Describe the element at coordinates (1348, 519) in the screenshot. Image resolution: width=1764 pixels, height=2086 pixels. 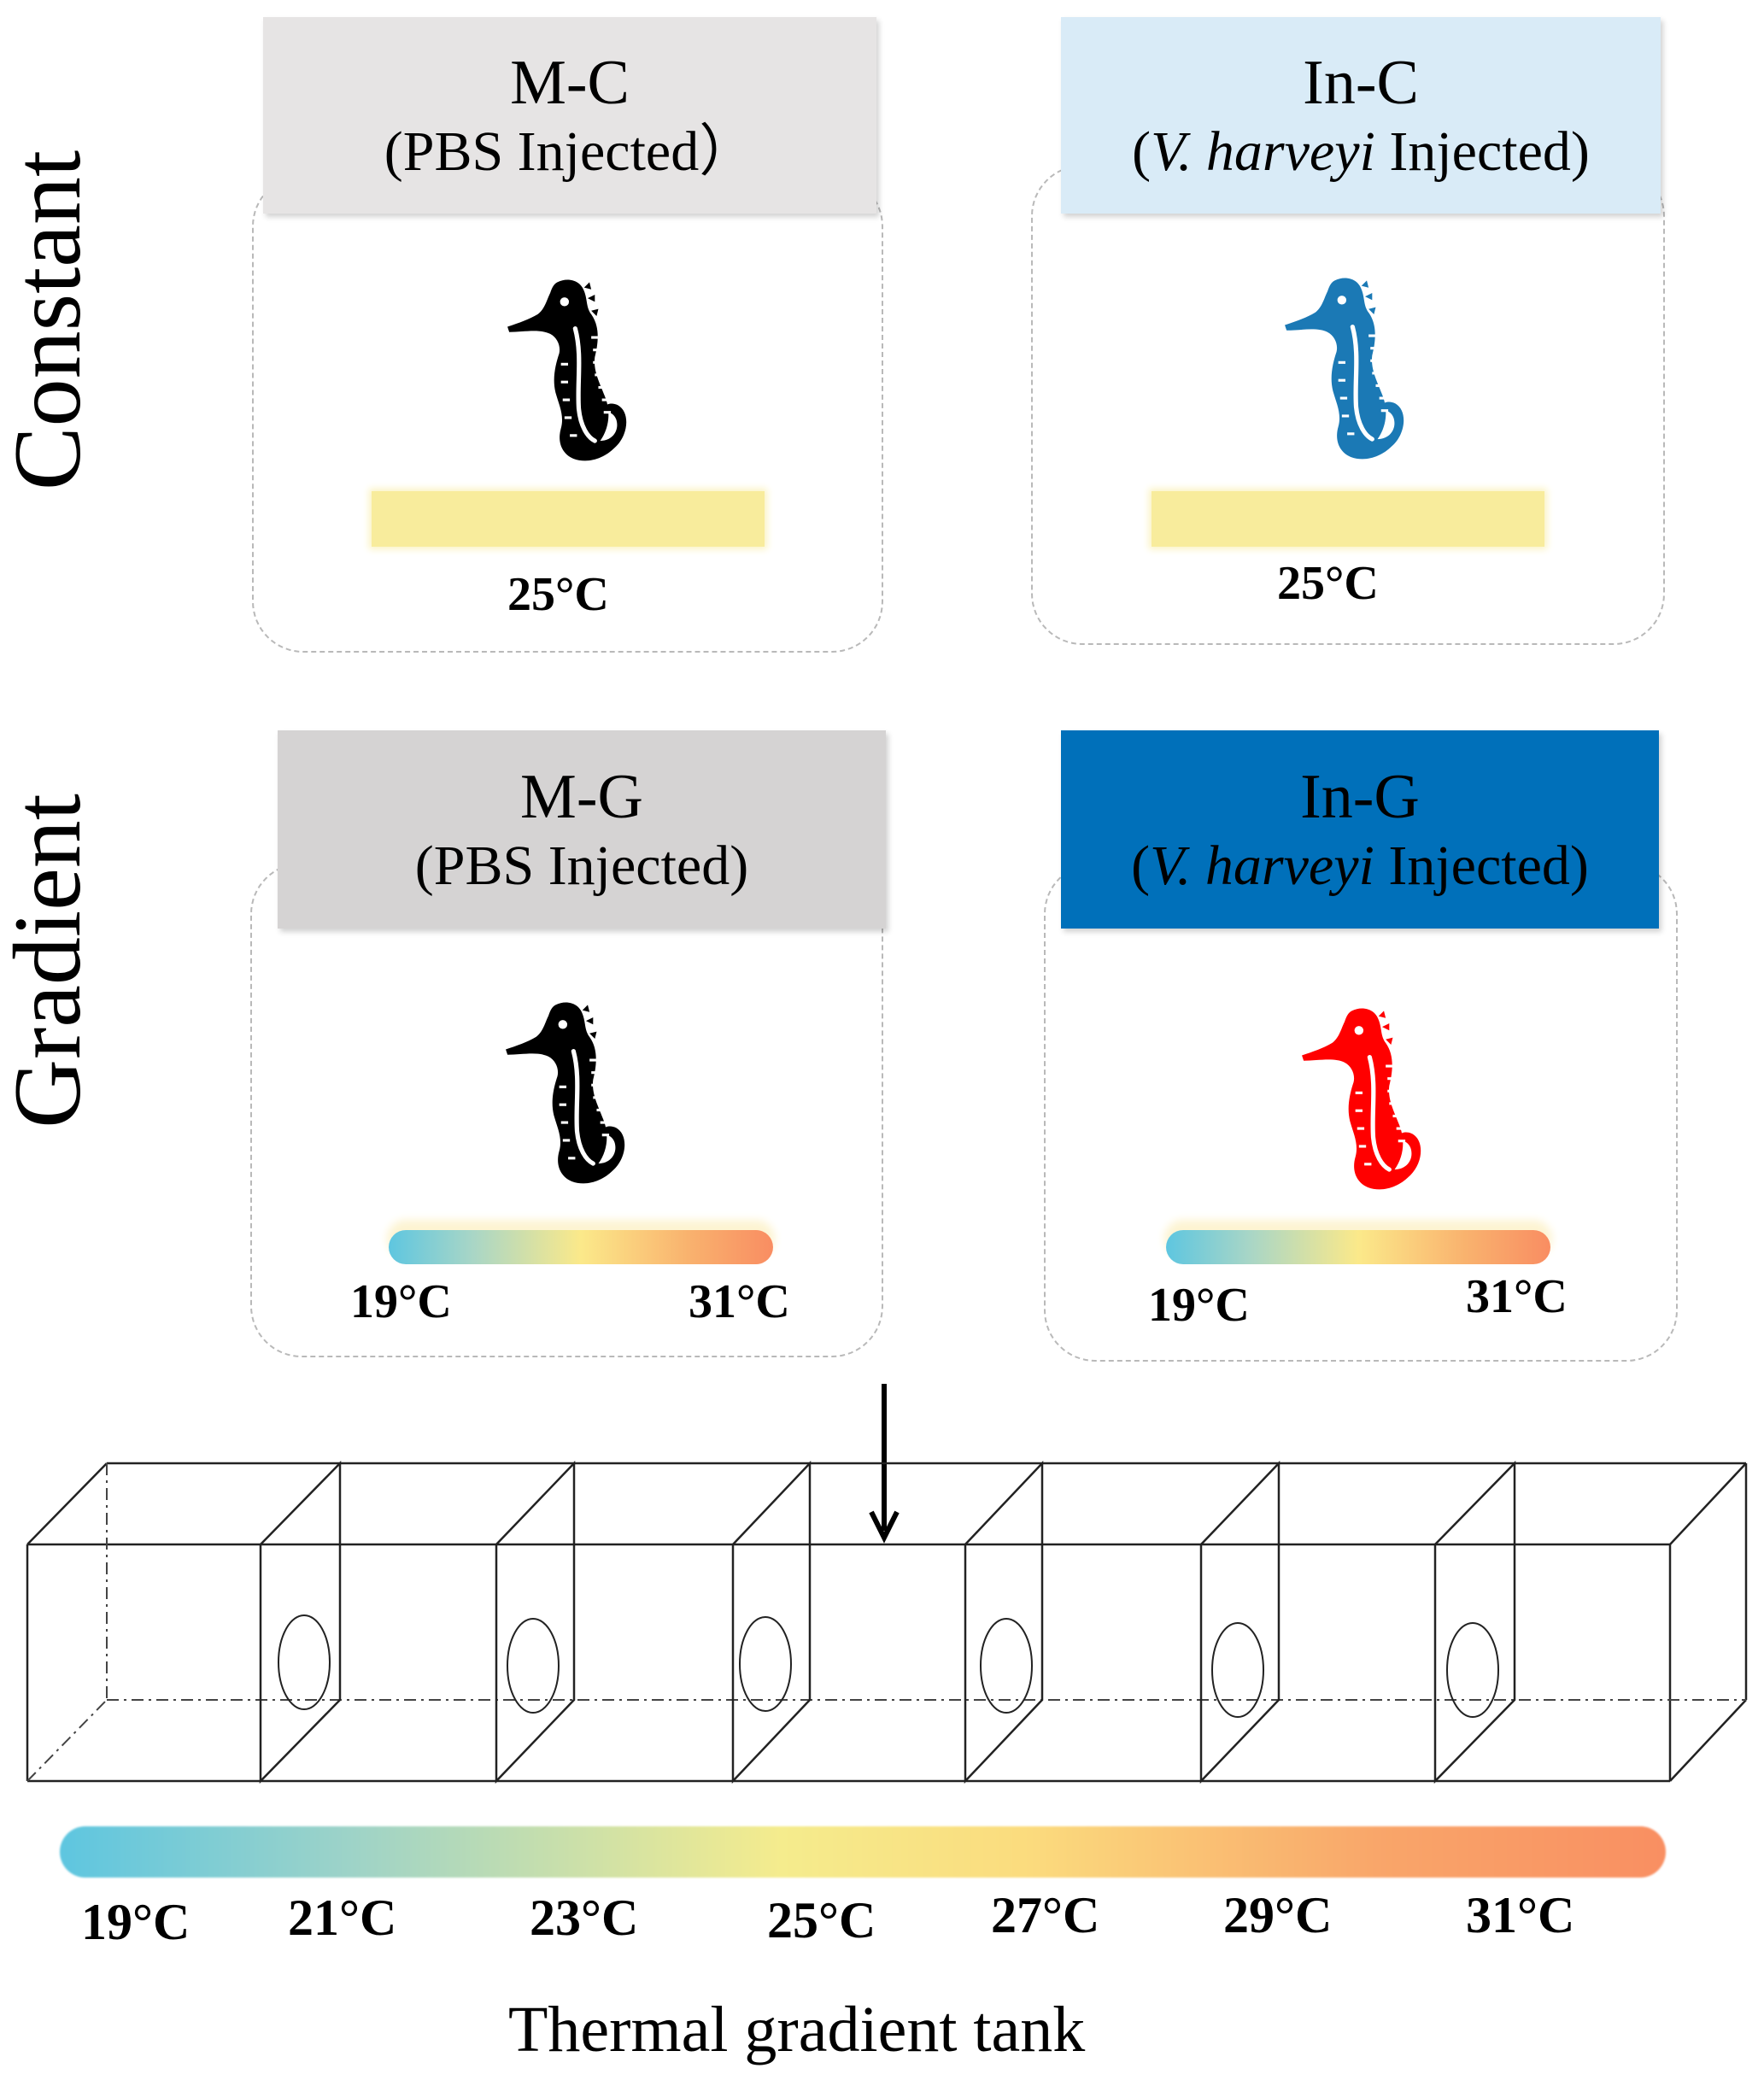
I see `inc-temp-bar` at that location.